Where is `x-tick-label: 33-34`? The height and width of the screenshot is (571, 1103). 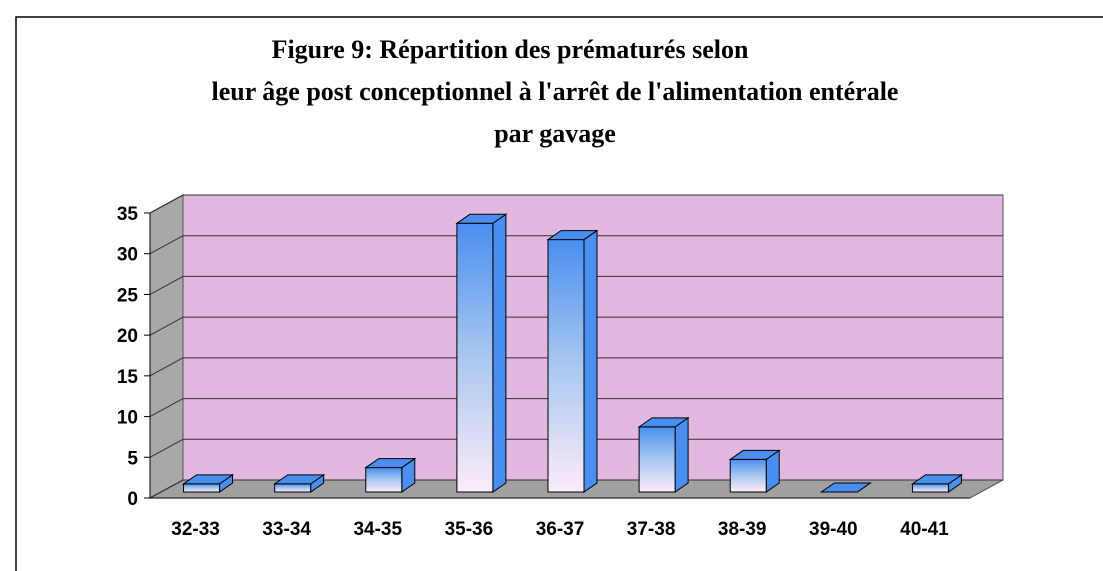 x-tick-label: 33-34 is located at coordinates (286, 529).